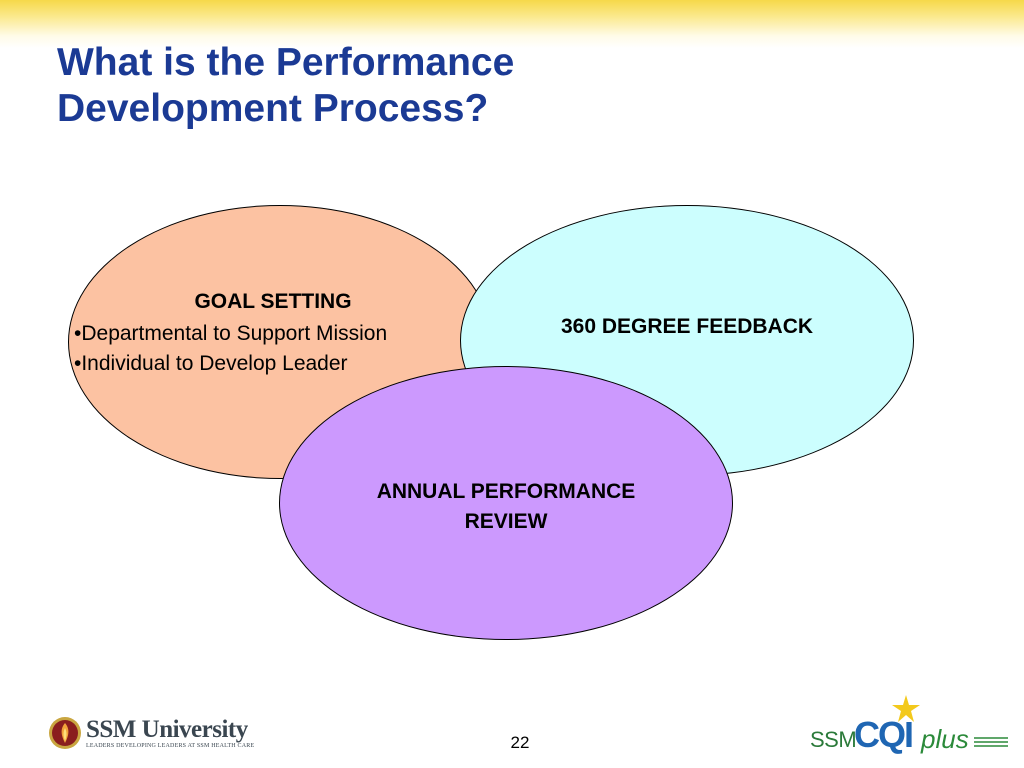 This screenshot has height=768, width=1024. Describe the element at coordinates (906, 708) in the screenshot. I see `star-icon` at that location.